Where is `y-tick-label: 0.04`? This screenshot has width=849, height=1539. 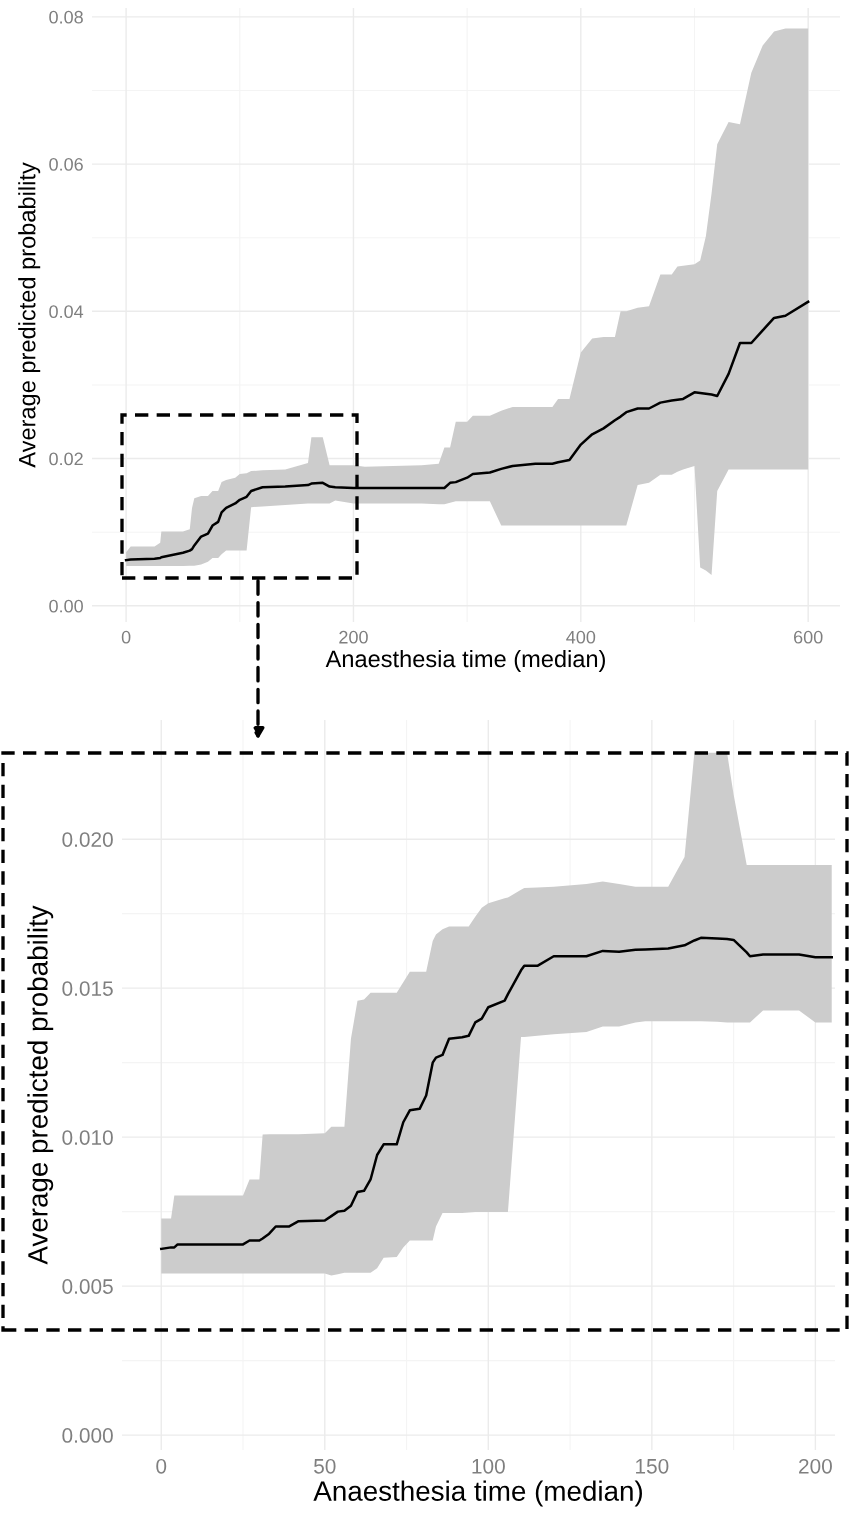 y-tick-label: 0.04 is located at coordinates (66, 312).